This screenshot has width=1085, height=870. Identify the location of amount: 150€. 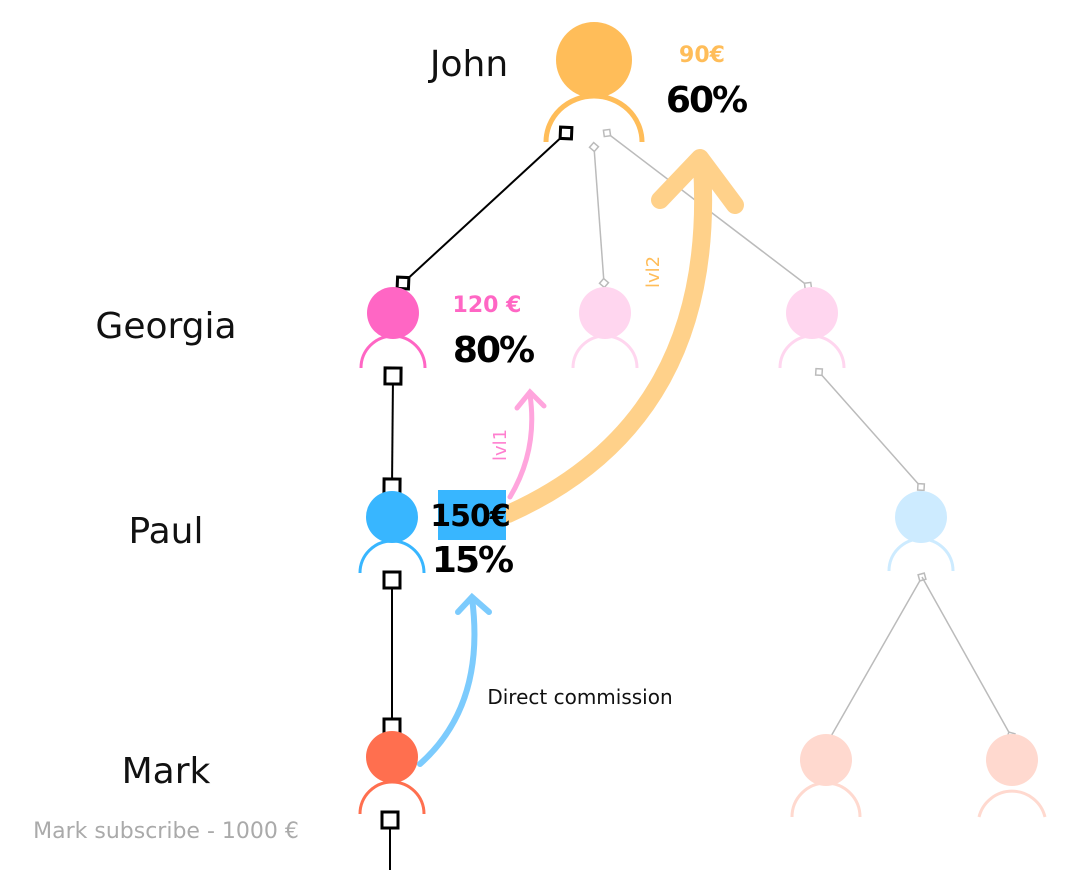
(470, 516).